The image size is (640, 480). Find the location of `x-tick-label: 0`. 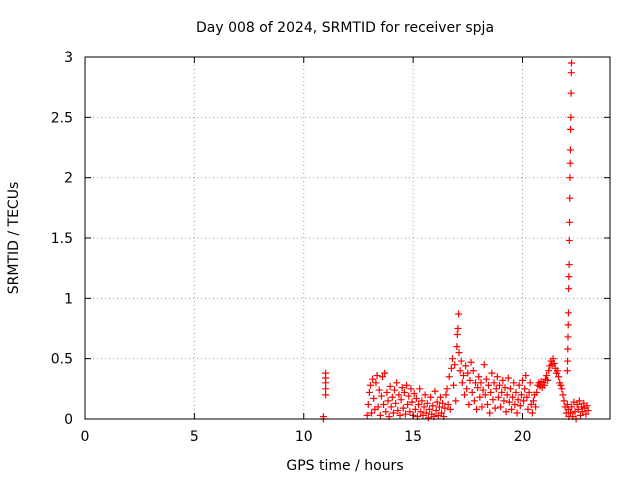

x-tick-label: 0 is located at coordinates (85, 437).